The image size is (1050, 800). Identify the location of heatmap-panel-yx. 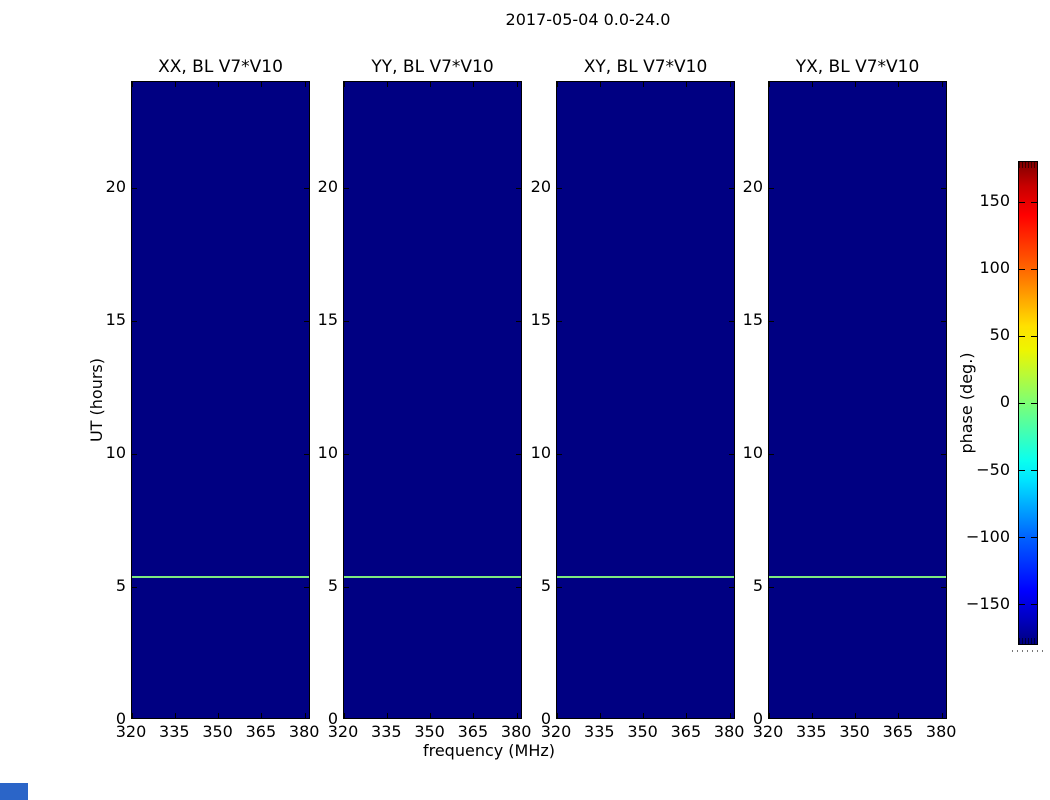
(857, 400).